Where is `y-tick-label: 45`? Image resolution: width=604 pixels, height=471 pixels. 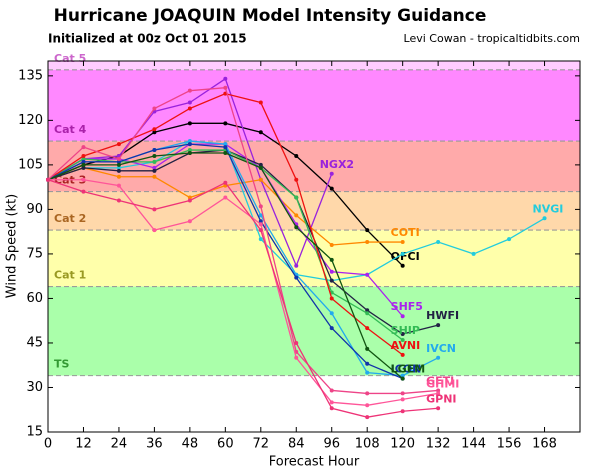
y-tick-label: 45 is located at coordinates (34, 342).